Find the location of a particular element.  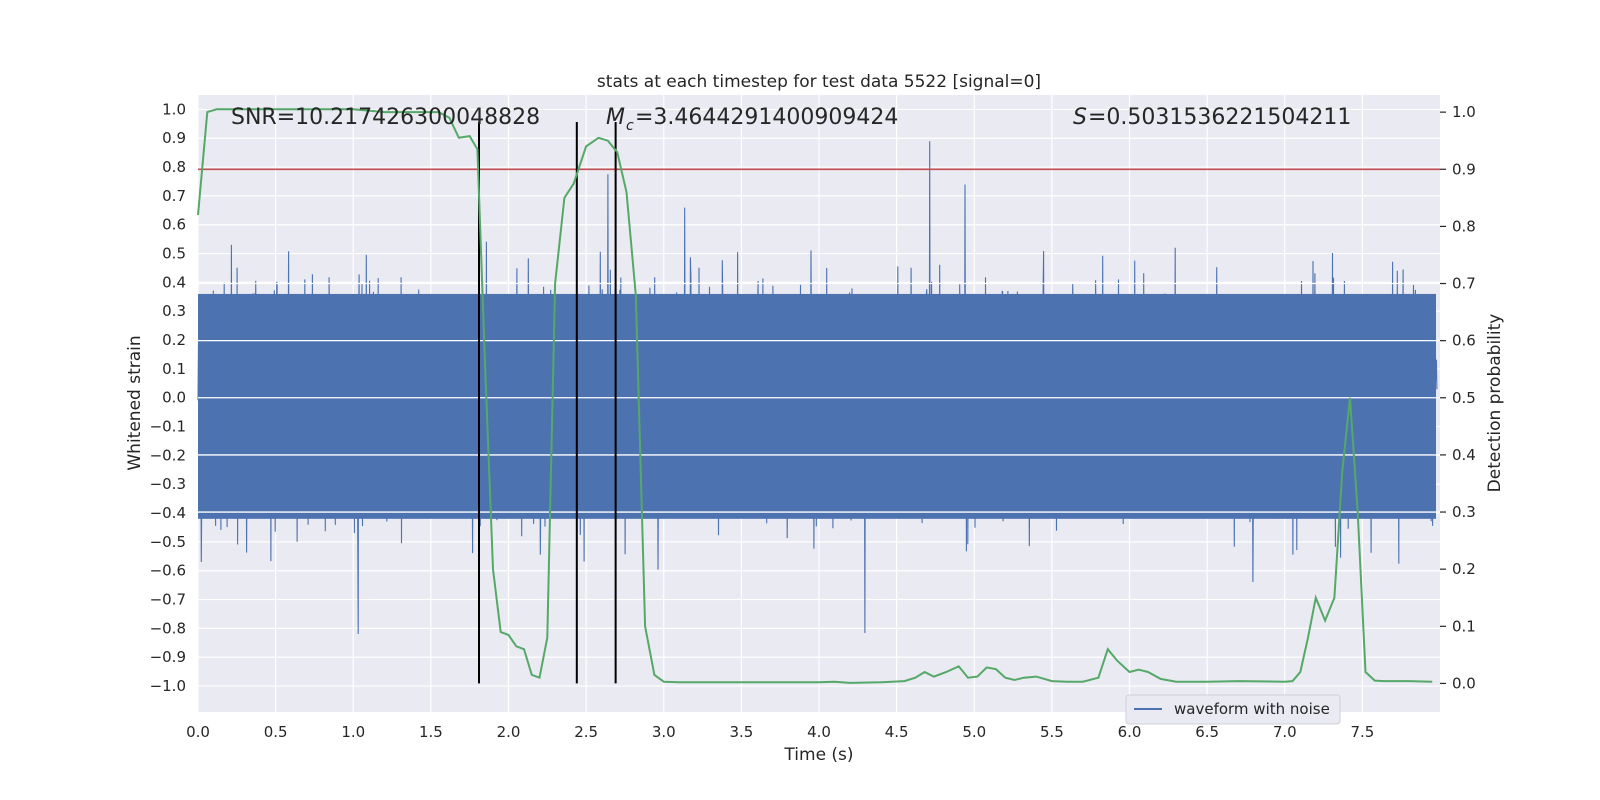

x-tick-label: 6.5 is located at coordinates (1207, 732).